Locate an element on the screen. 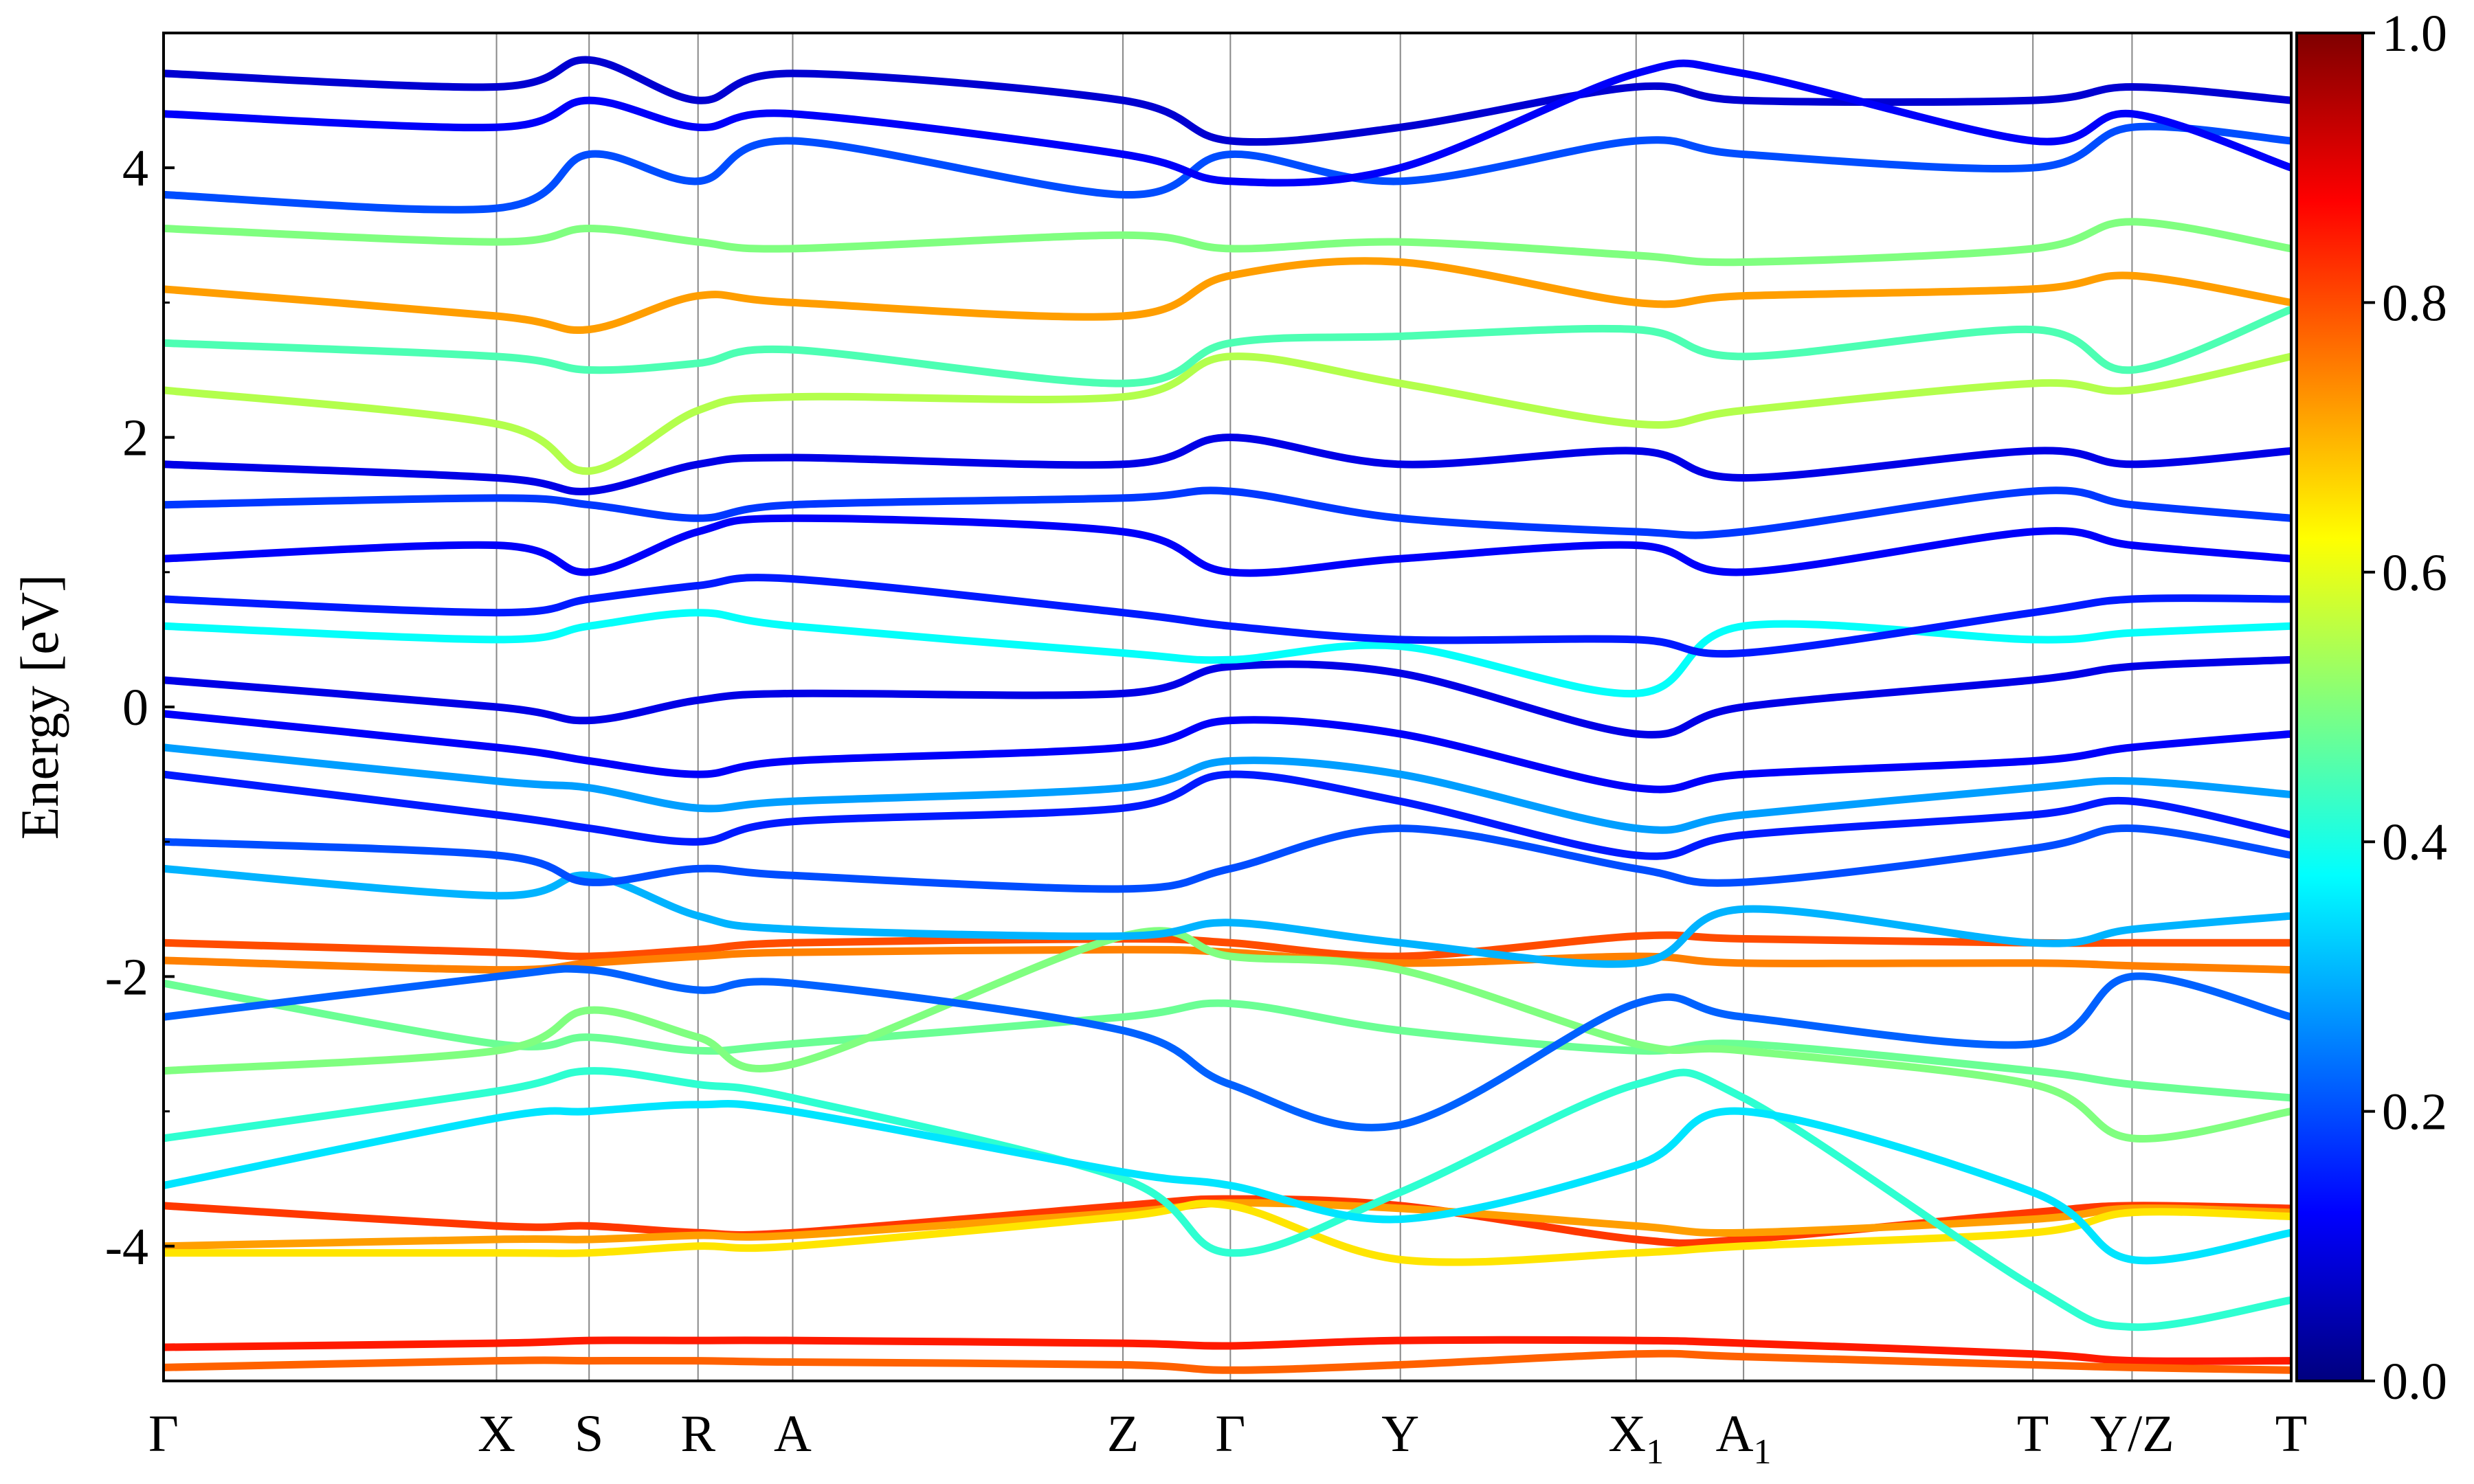  y-tick-label: 0 is located at coordinates (135, 708).